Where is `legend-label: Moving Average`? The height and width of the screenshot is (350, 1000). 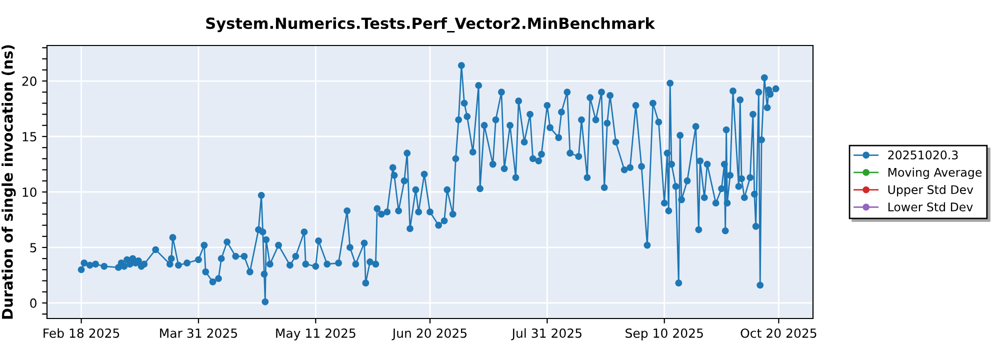
legend-label: Moving Average is located at coordinates (935, 174).